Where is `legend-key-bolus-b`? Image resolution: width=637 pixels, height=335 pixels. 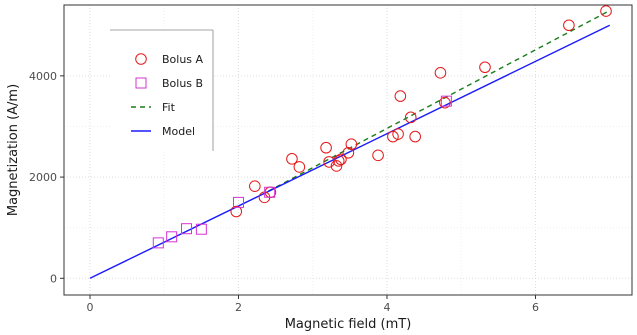 legend-key-bolus-b is located at coordinates (141, 83).